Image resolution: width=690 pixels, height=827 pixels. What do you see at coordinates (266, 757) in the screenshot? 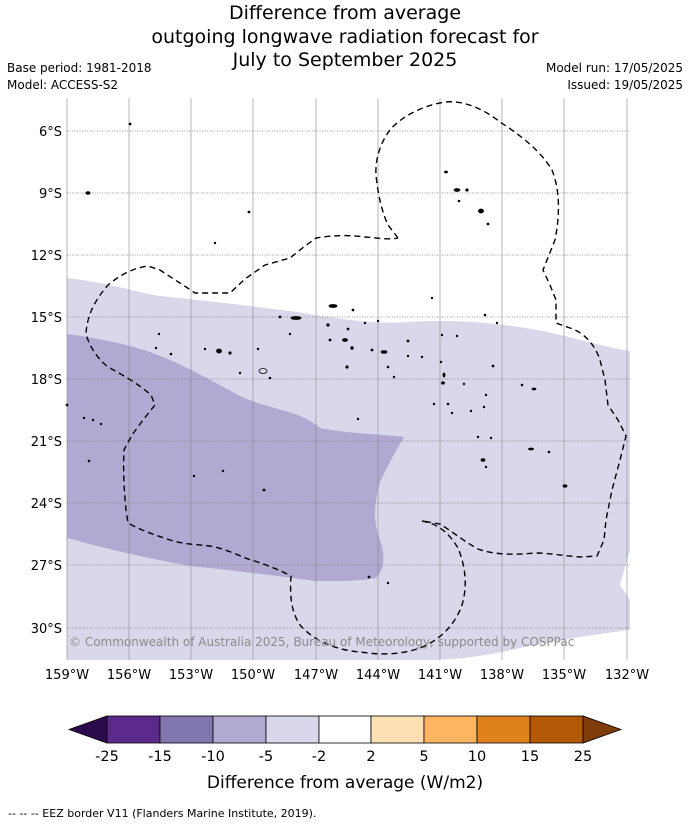
I see `colorbar-tick: -5` at bounding box center [266, 757].